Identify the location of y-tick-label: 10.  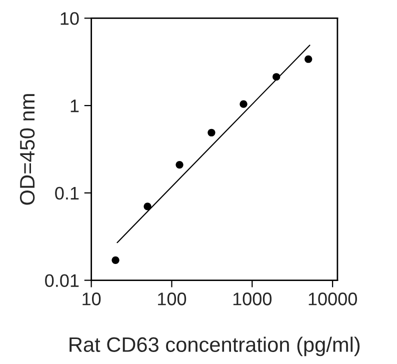
(69, 18).